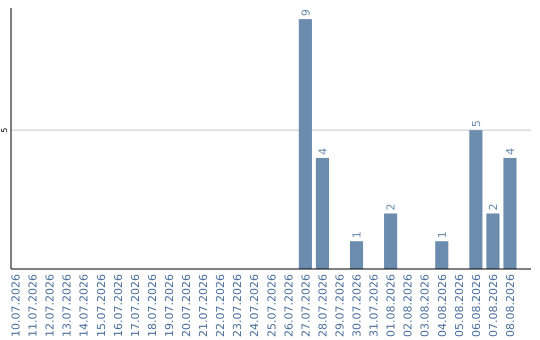  I want to click on x-tick-label: 11.07.2026, so click(33, 305).